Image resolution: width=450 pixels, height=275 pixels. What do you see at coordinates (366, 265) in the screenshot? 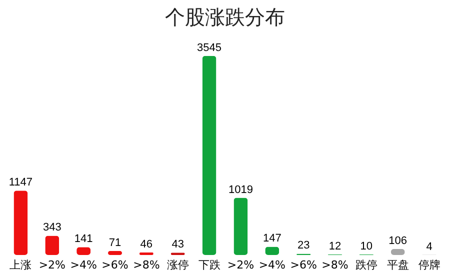
I see `x-tick-label: 跌停` at bounding box center [366, 265].